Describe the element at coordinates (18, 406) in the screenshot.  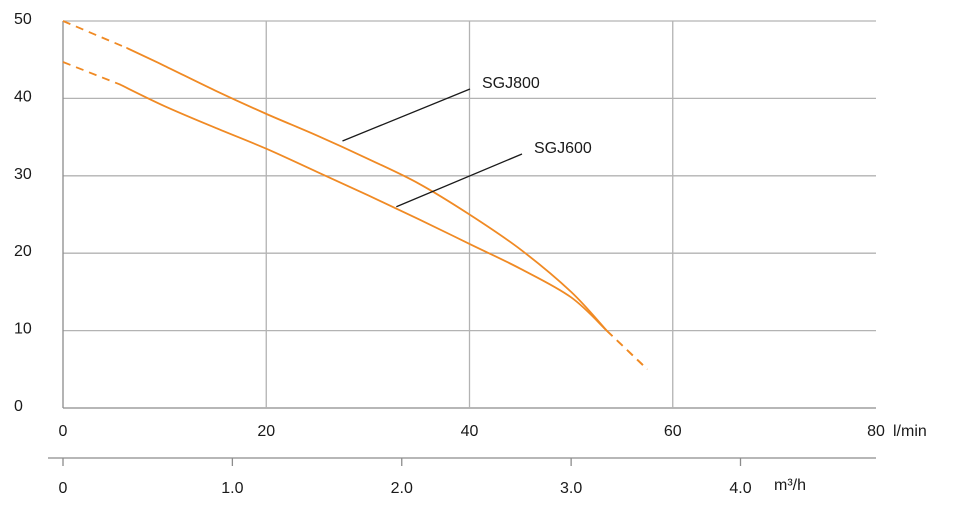
I see `y-tick-label-0: 0` at that location.